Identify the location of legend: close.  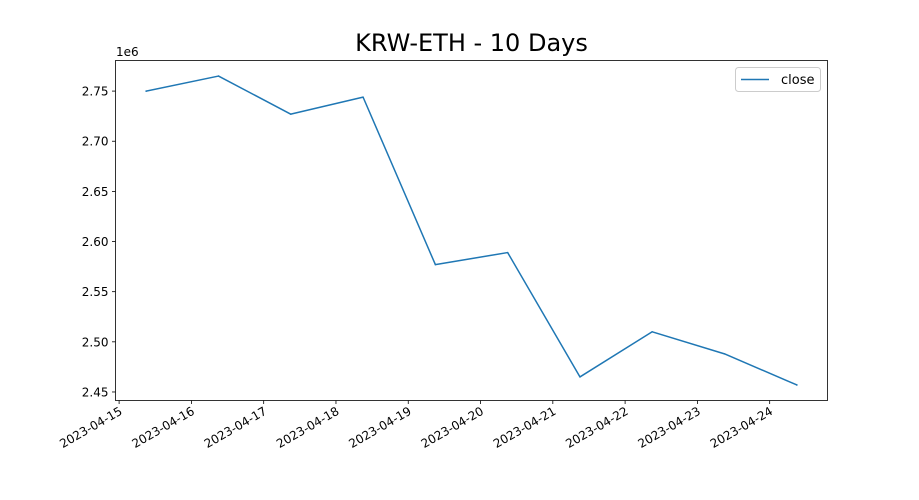
(778, 79).